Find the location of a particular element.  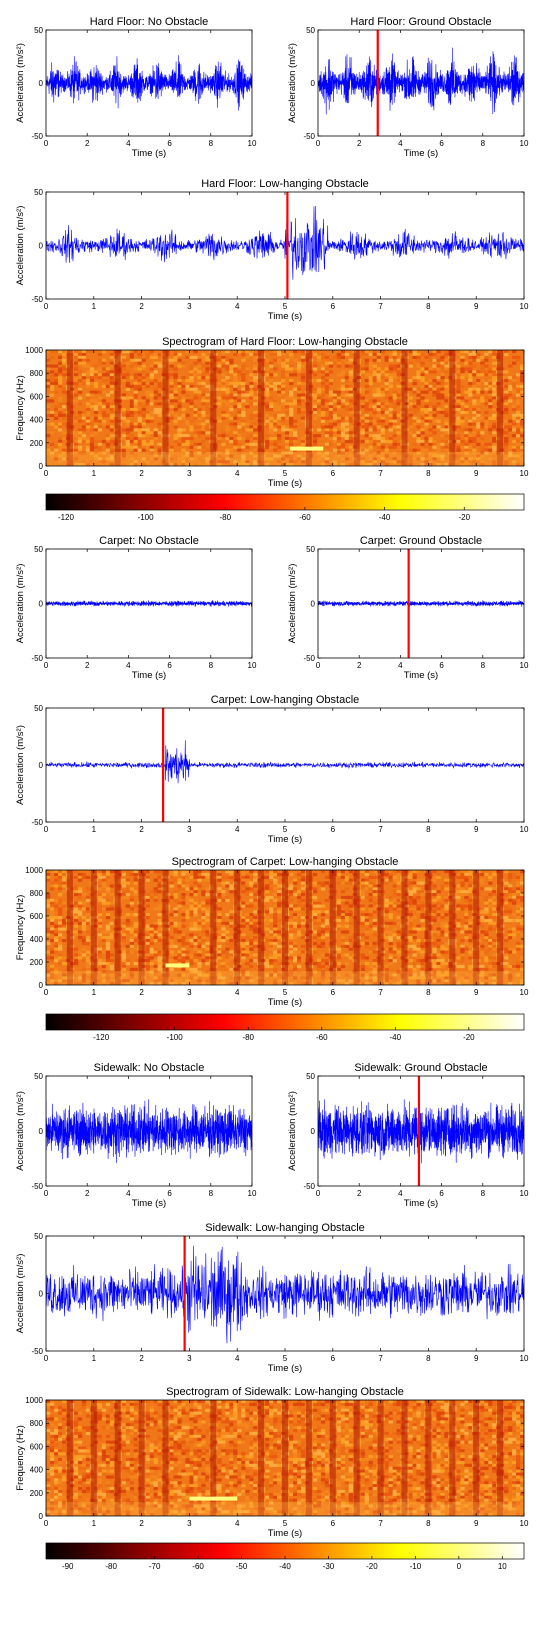

x-tick-label: 4 is located at coordinates (128, 665).